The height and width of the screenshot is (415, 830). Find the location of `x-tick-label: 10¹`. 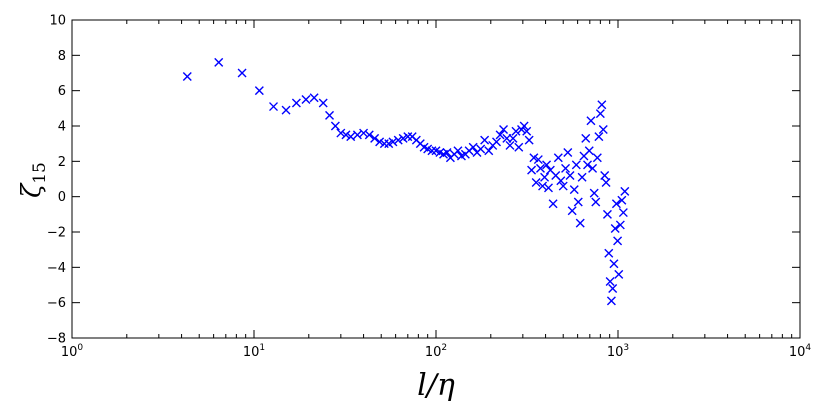

x-tick-label: 10¹ is located at coordinates (254, 351).